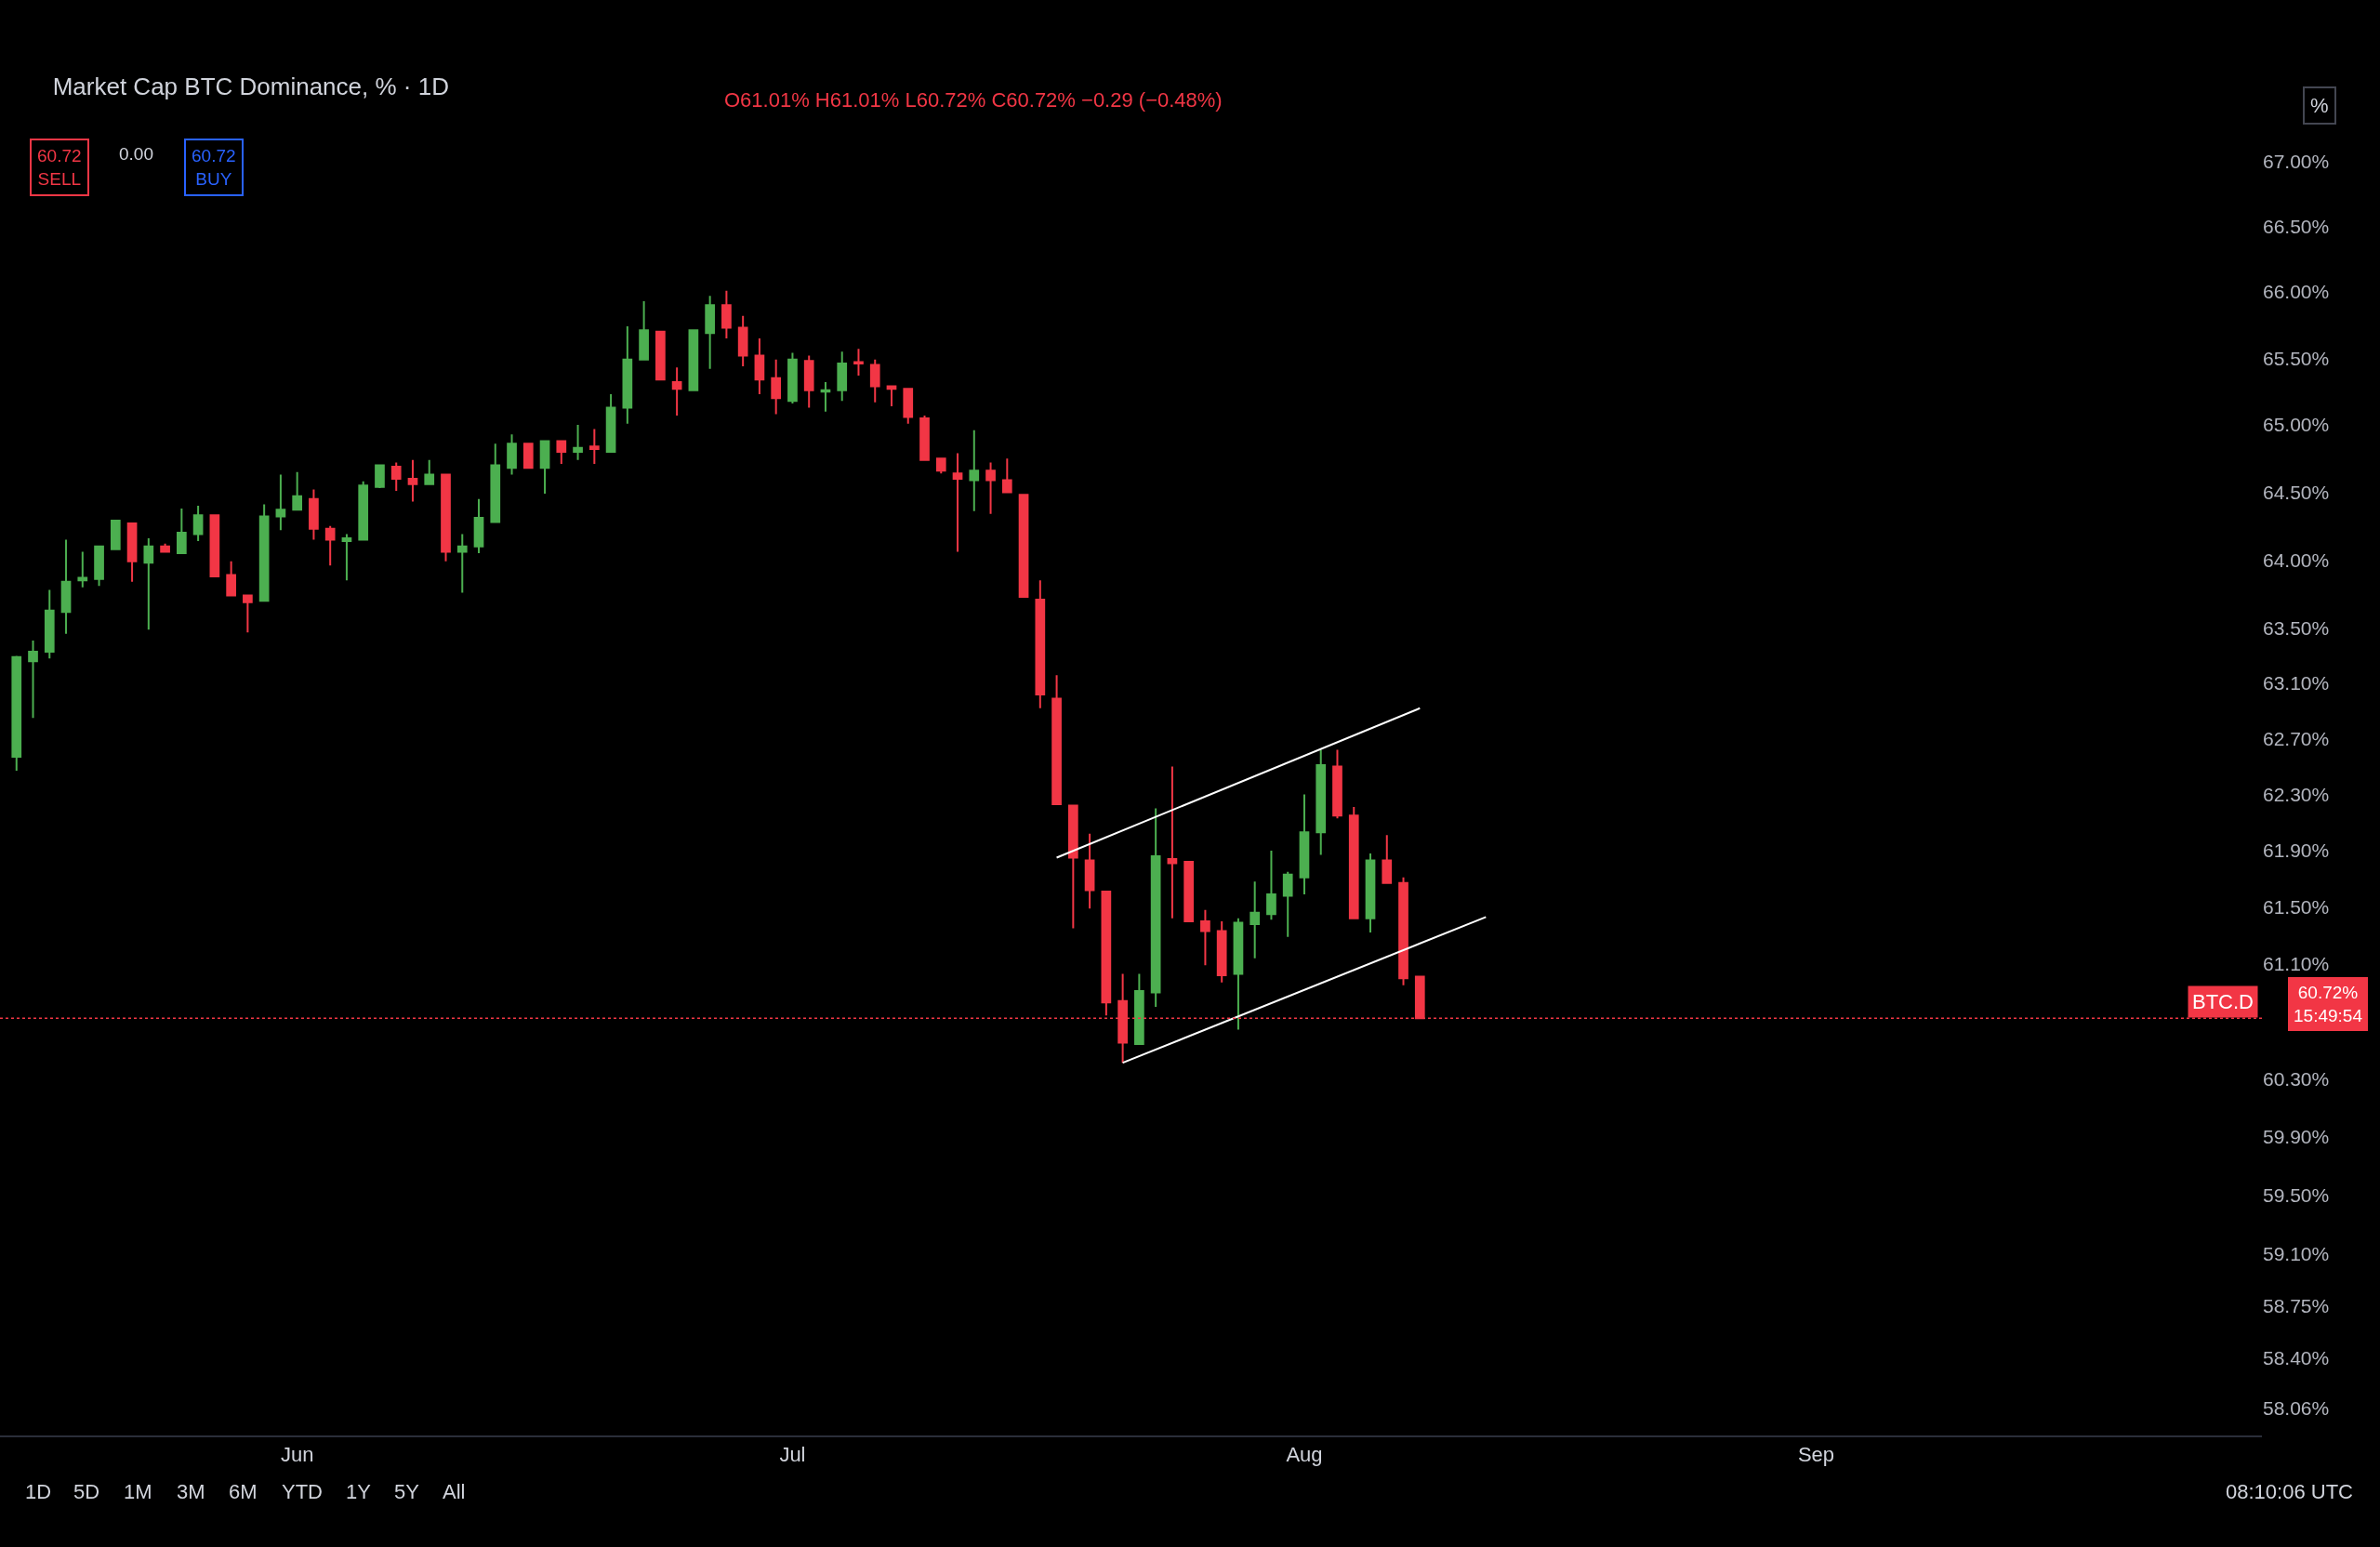 The image size is (2380, 1547). What do you see at coordinates (407, 1491) in the screenshot?
I see `text: 5Y` at bounding box center [407, 1491].